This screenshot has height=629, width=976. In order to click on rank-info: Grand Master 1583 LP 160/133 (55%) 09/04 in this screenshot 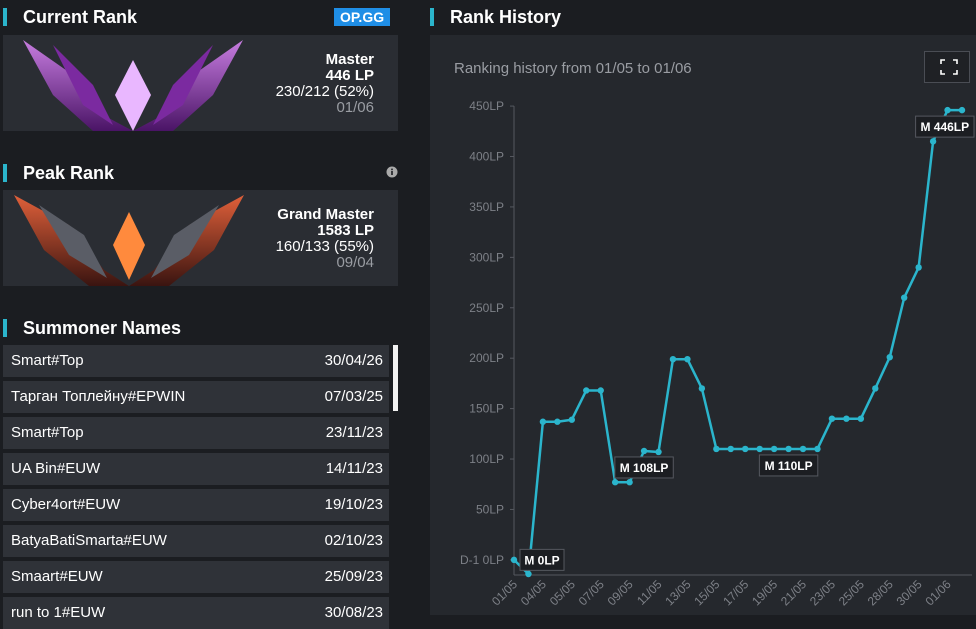, I will do `click(325, 239)`.